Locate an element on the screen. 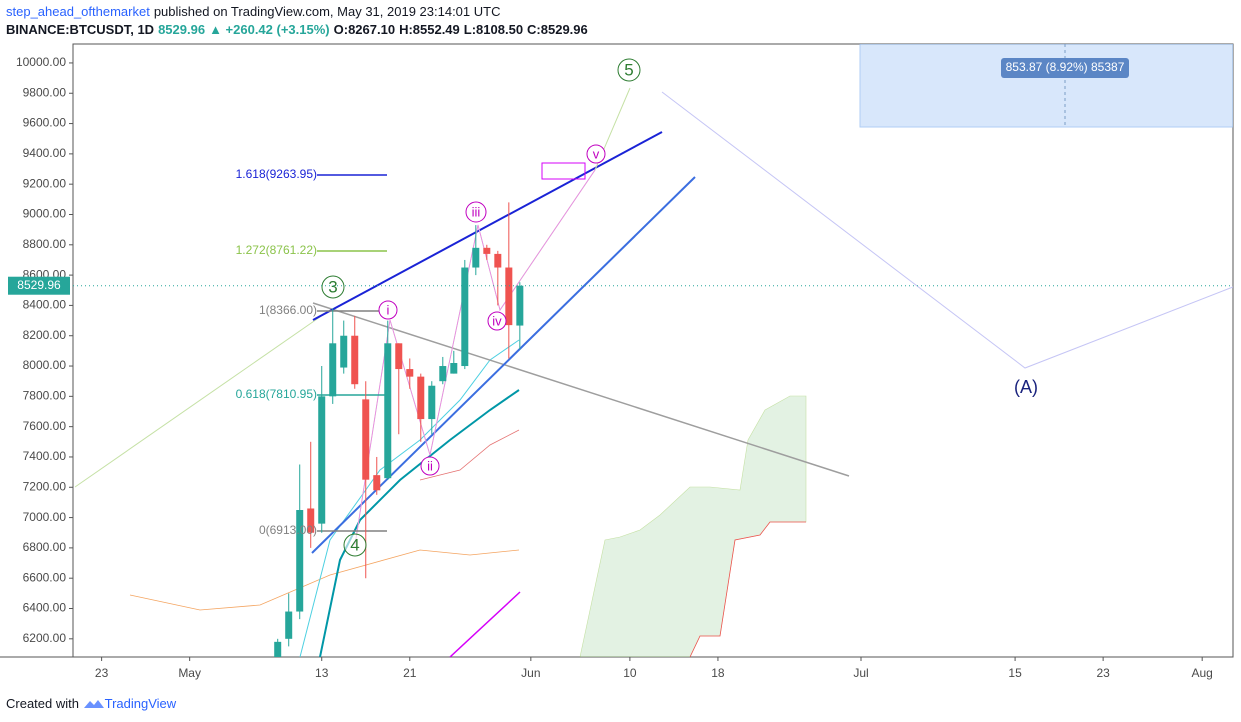 The width and height of the screenshot is (1241, 722). x-tick-label: 15 is located at coordinates (1015, 673).